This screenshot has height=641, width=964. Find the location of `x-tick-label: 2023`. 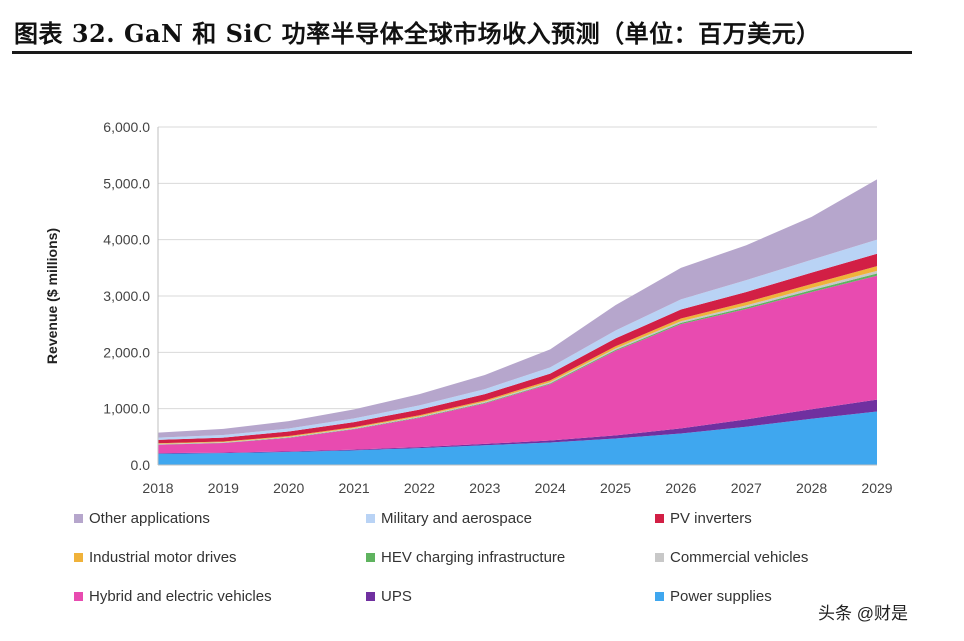

x-tick-label: 2023 is located at coordinates (484, 488).